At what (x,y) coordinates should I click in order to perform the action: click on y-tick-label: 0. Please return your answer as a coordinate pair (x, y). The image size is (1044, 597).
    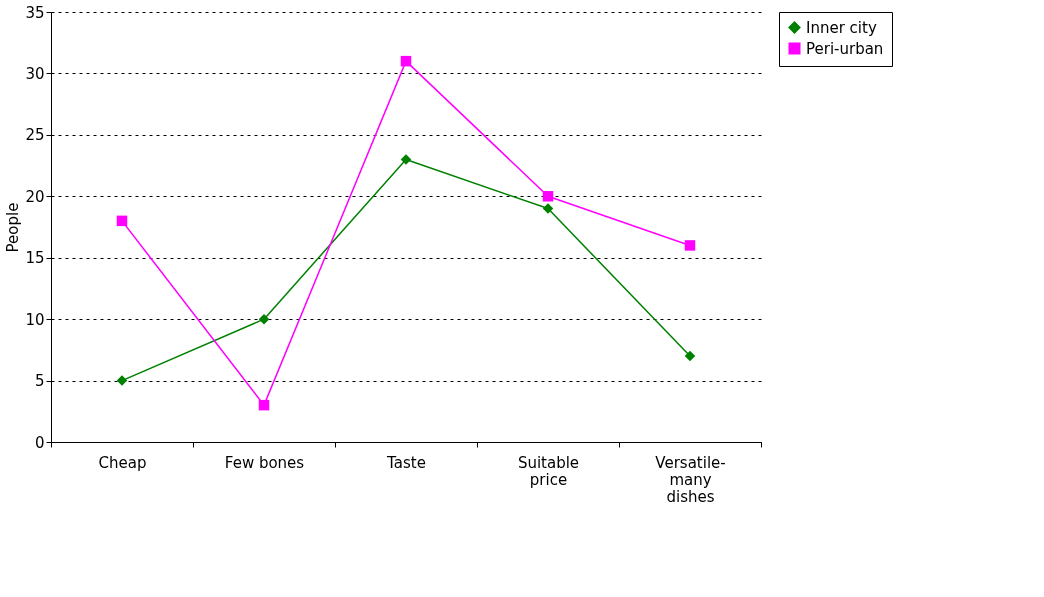
    Looking at the image, I should click on (39, 442).